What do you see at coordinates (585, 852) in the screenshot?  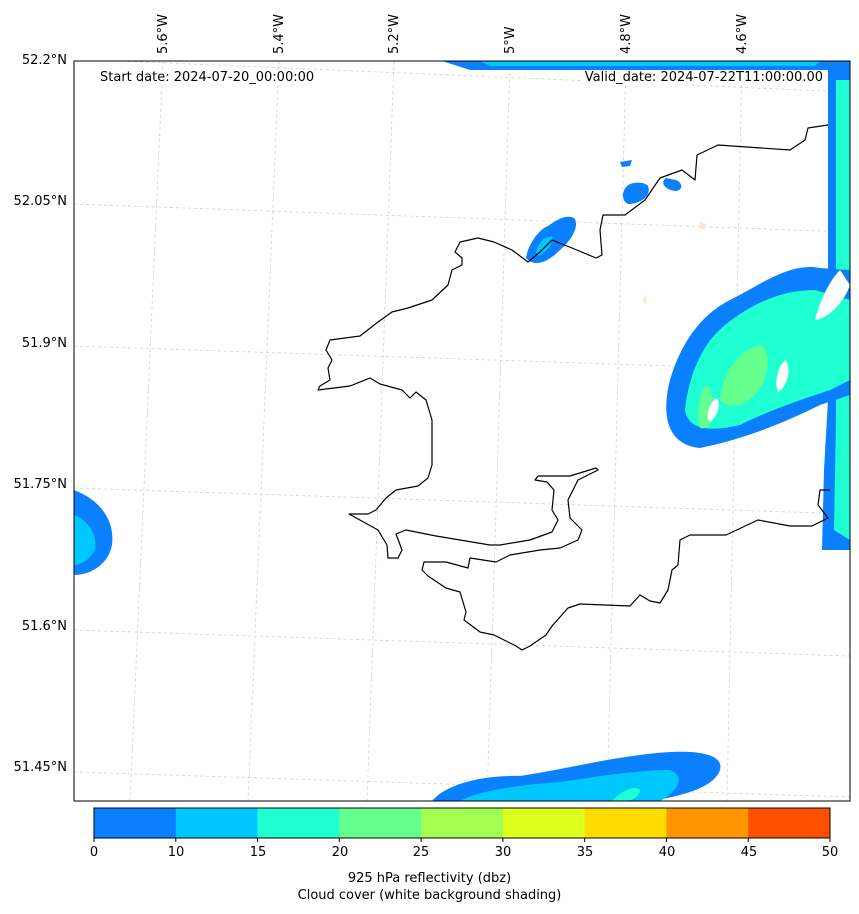 I see `colorbar-tick: 35` at bounding box center [585, 852].